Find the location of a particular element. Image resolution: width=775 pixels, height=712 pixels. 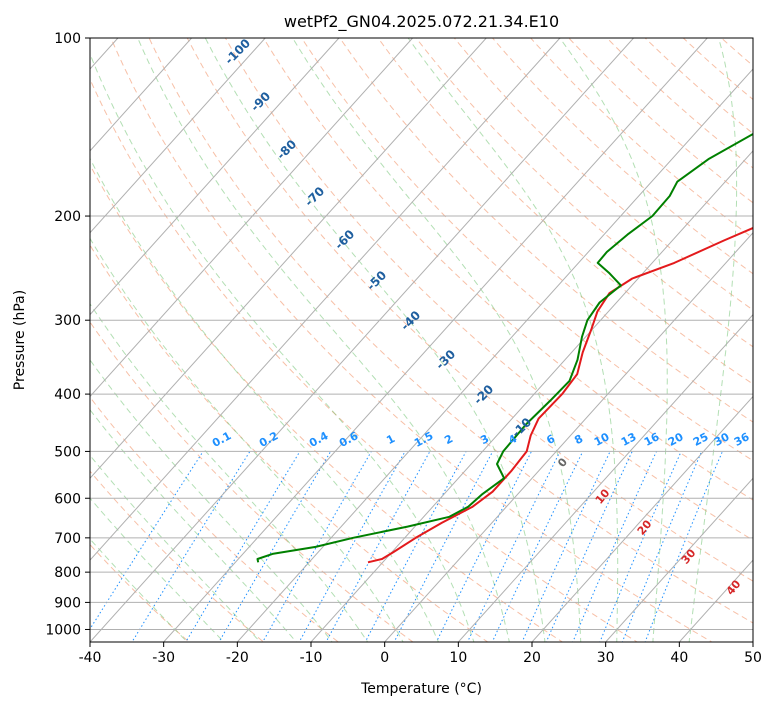

y-tick-label: 400 is located at coordinates (67, 395).